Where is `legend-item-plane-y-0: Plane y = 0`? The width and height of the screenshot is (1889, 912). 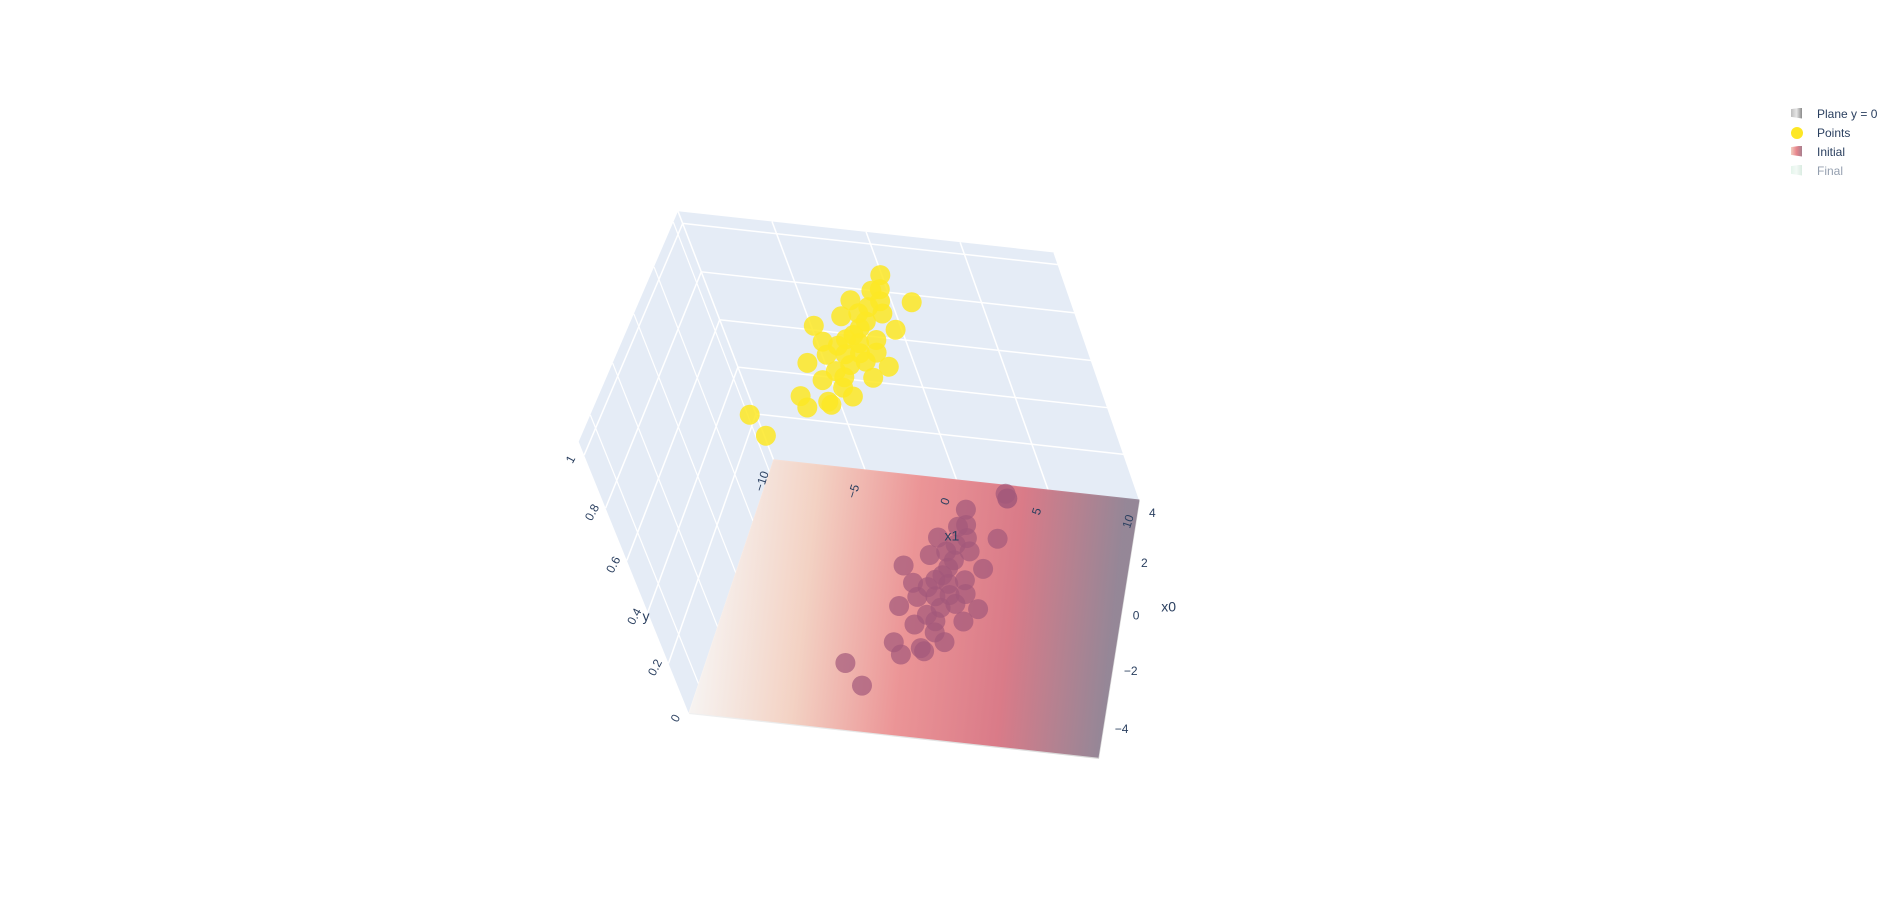
legend-item-plane-y-0: Plane y = 0 is located at coordinates (1837, 113).